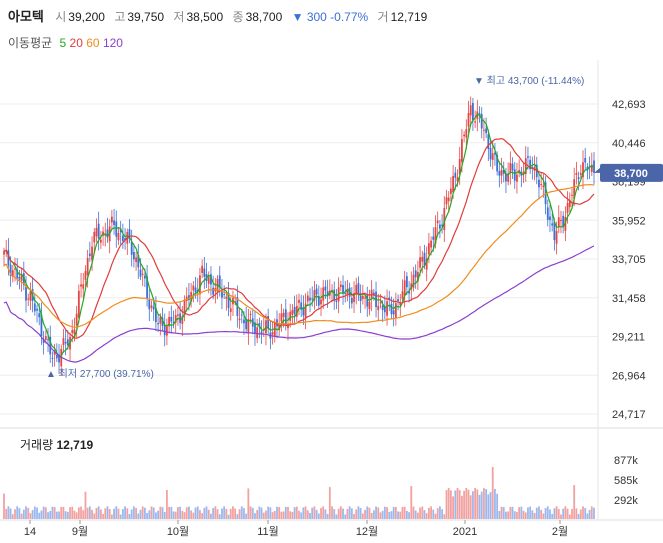 Image resolution: width=663 pixels, height=543 pixels. Describe the element at coordinates (63, 43) in the screenshot. I see `ma5-legend: 5` at that location.